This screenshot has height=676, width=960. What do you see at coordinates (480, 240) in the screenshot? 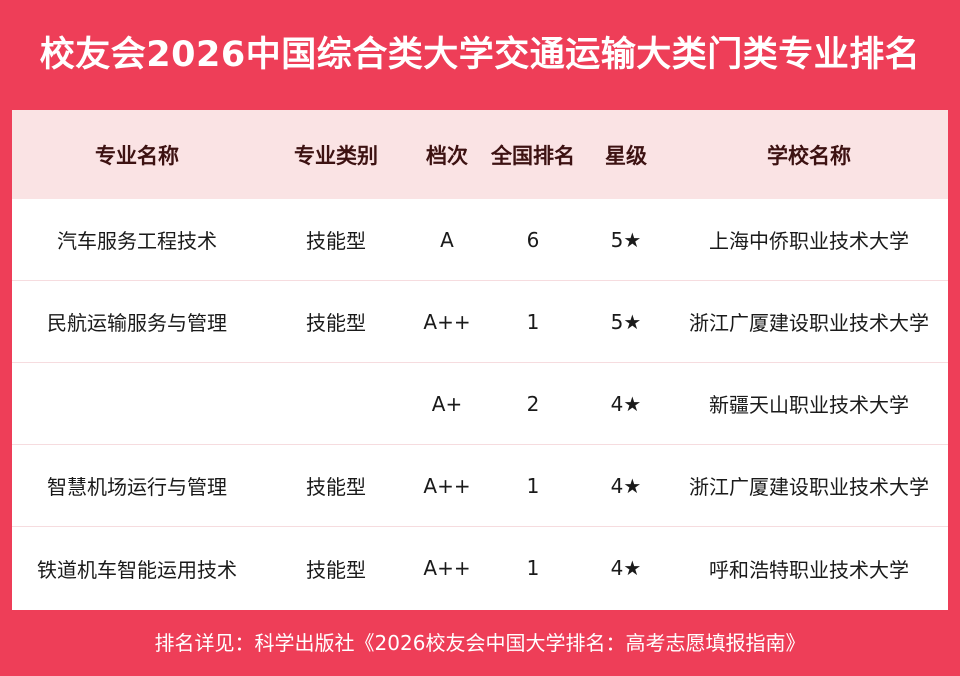
I see `table-row: 汽车服务工程技术 技能型 A 6 5★ 上海中侨职业技术大学` at bounding box center [480, 240].